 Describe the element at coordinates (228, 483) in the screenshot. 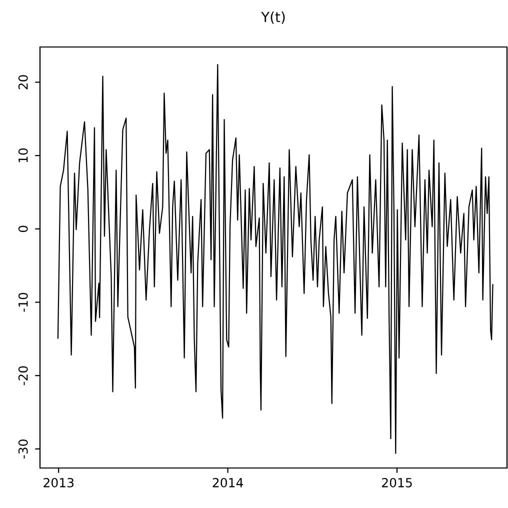

I see `x-tick-label: 2014` at that location.